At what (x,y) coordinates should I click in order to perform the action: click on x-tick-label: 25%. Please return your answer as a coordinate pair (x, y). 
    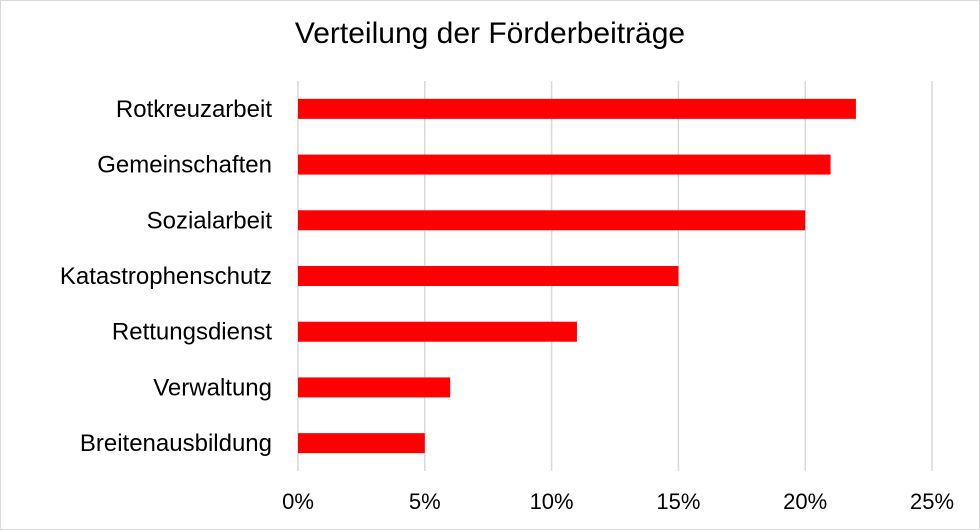
    Looking at the image, I should click on (932, 501).